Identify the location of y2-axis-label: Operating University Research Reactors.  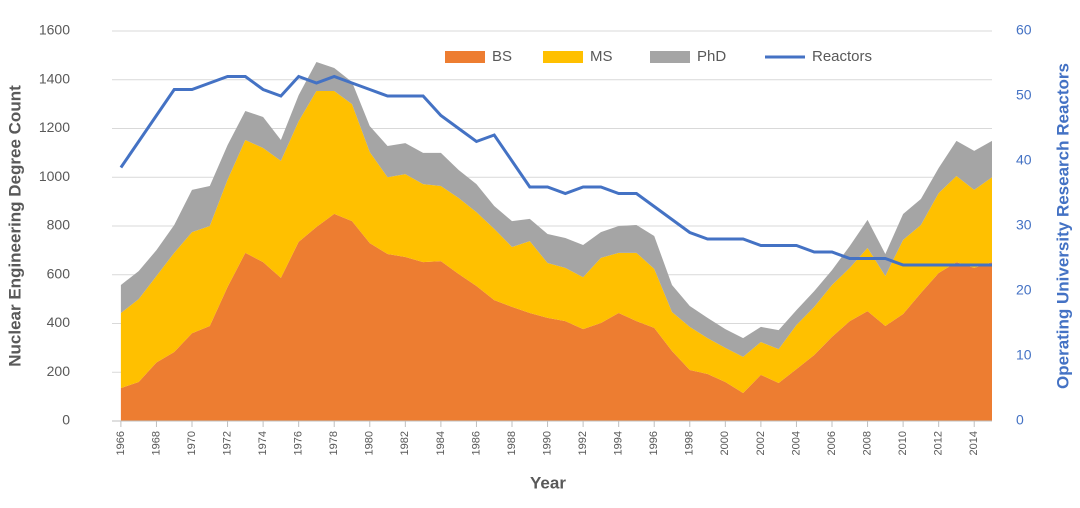
(1062, 226).